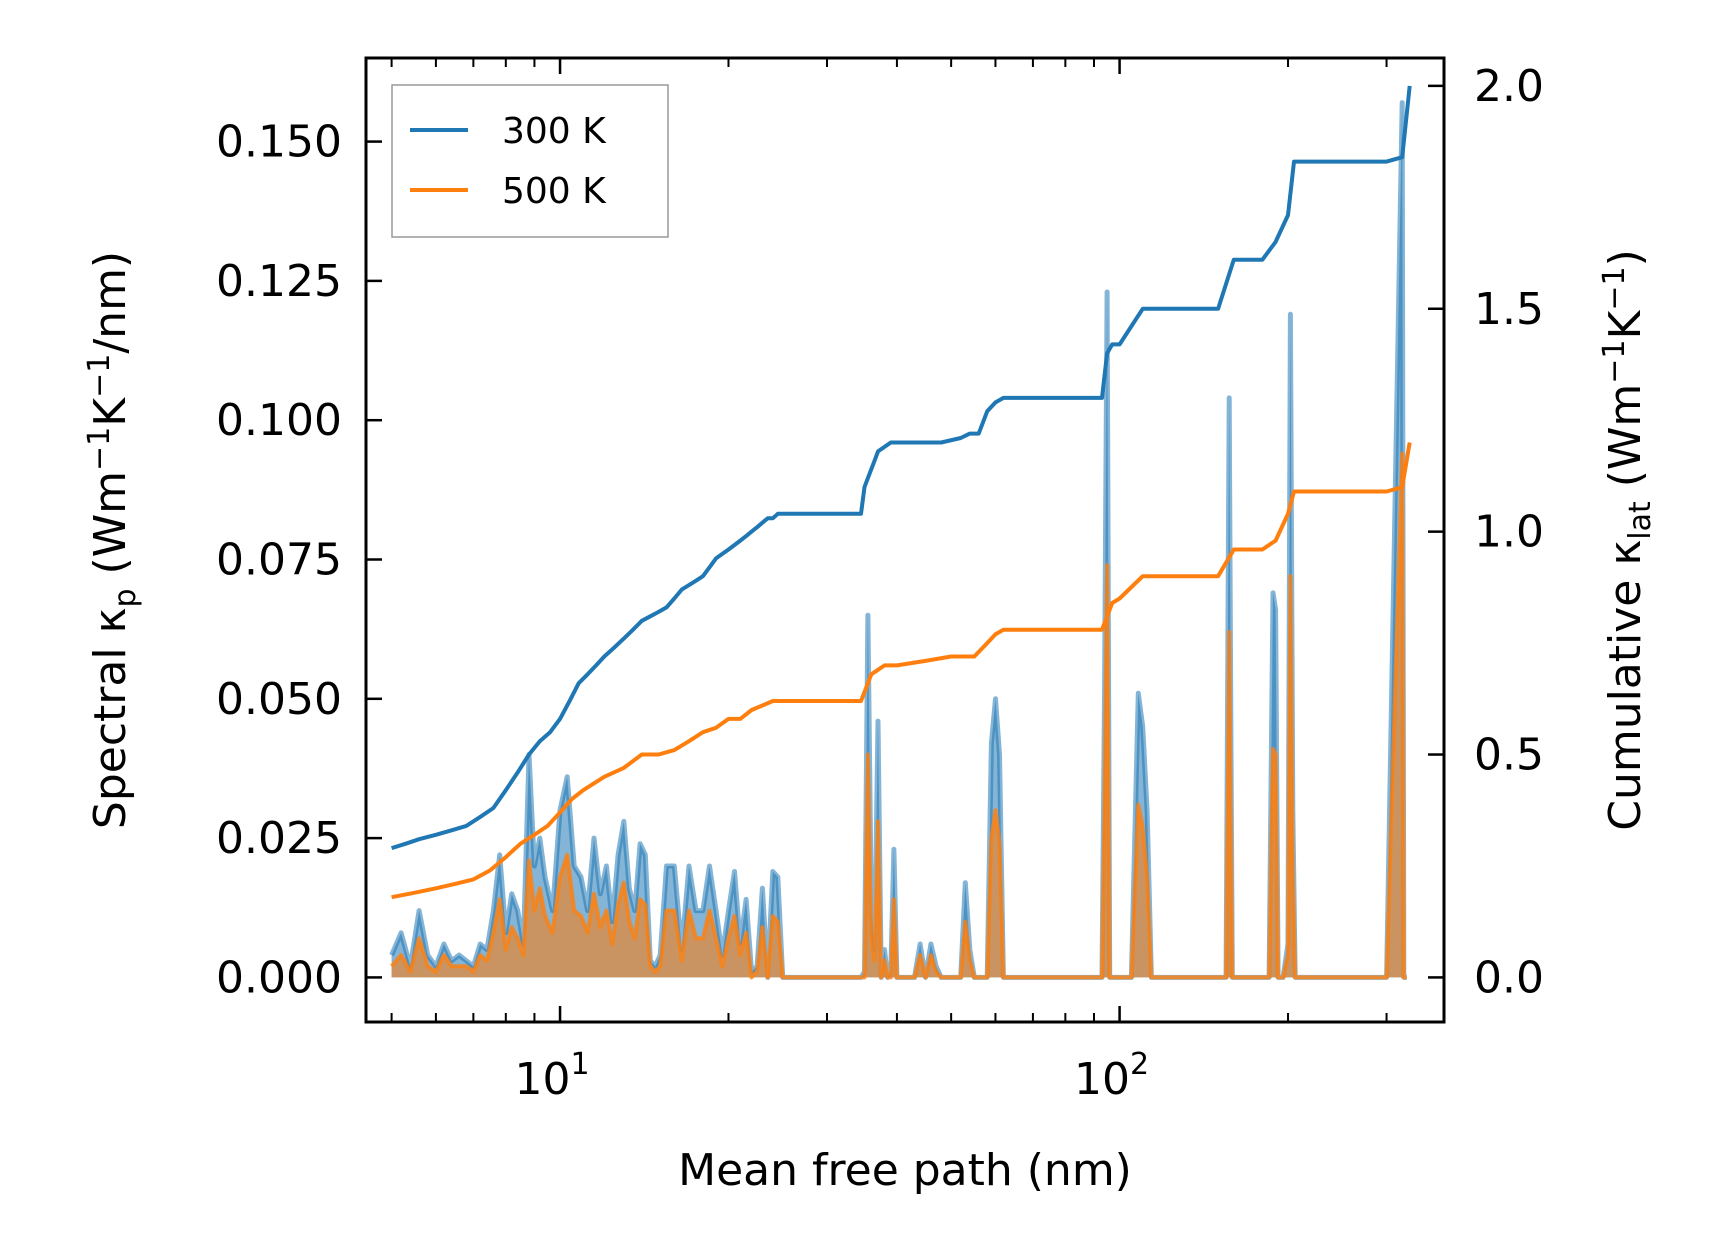  What do you see at coordinates (279, 420) in the screenshot?
I see `left-y-tick-label: 0.100` at bounding box center [279, 420].